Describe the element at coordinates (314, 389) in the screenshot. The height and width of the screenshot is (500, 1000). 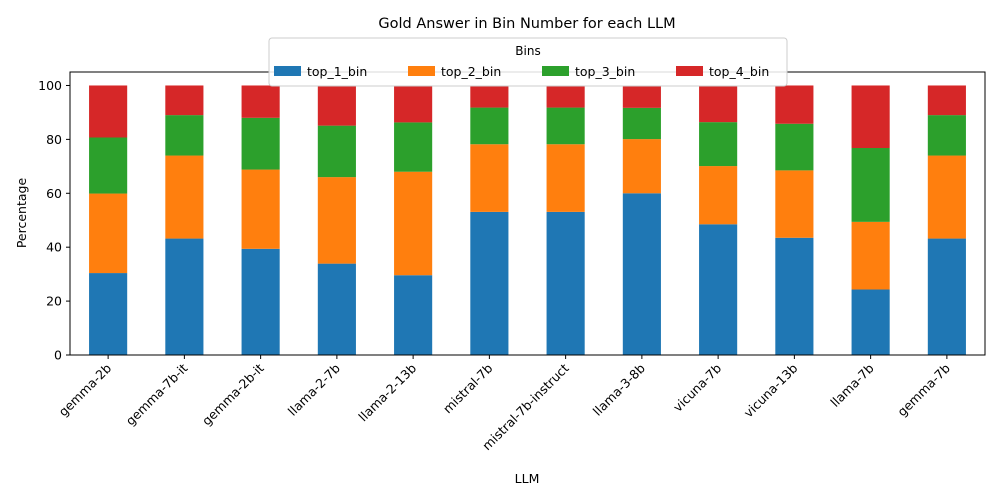
I see `x-tick-label-llama-2-7b: llama-2-7b` at that location.